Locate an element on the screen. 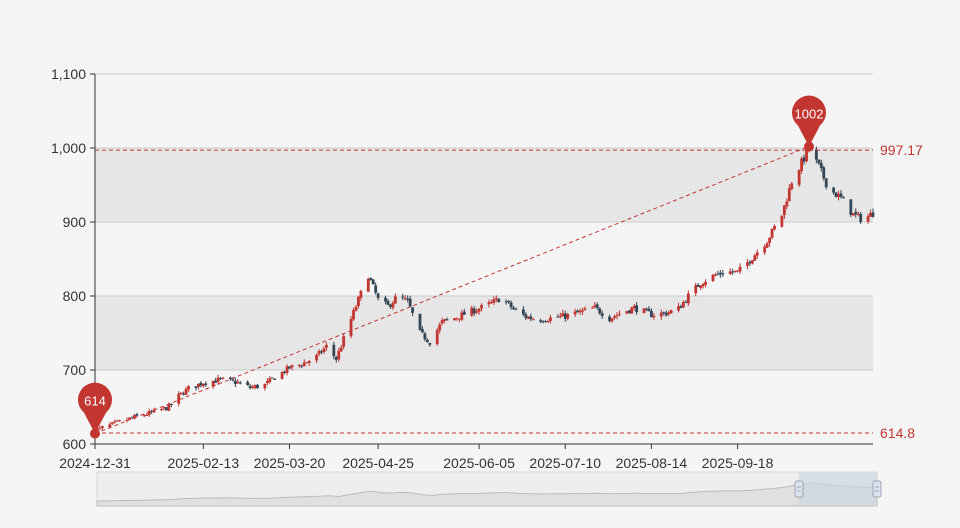  y-tick-label: 1,000 is located at coordinates (68, 148).